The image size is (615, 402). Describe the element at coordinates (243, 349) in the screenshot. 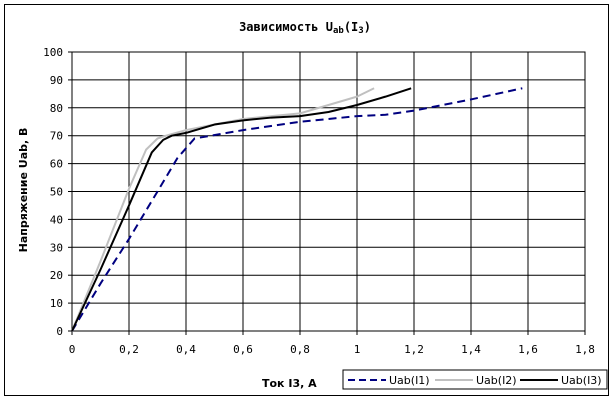

I see `x-tick-label: 0,6` at that location.